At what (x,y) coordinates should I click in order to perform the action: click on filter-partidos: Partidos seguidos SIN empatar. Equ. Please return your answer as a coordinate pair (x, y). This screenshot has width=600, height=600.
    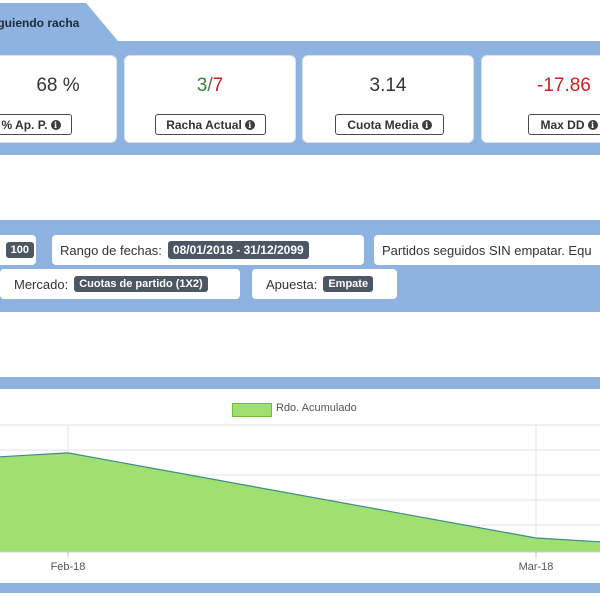
    Looking at the image, I should click on (487, 250).